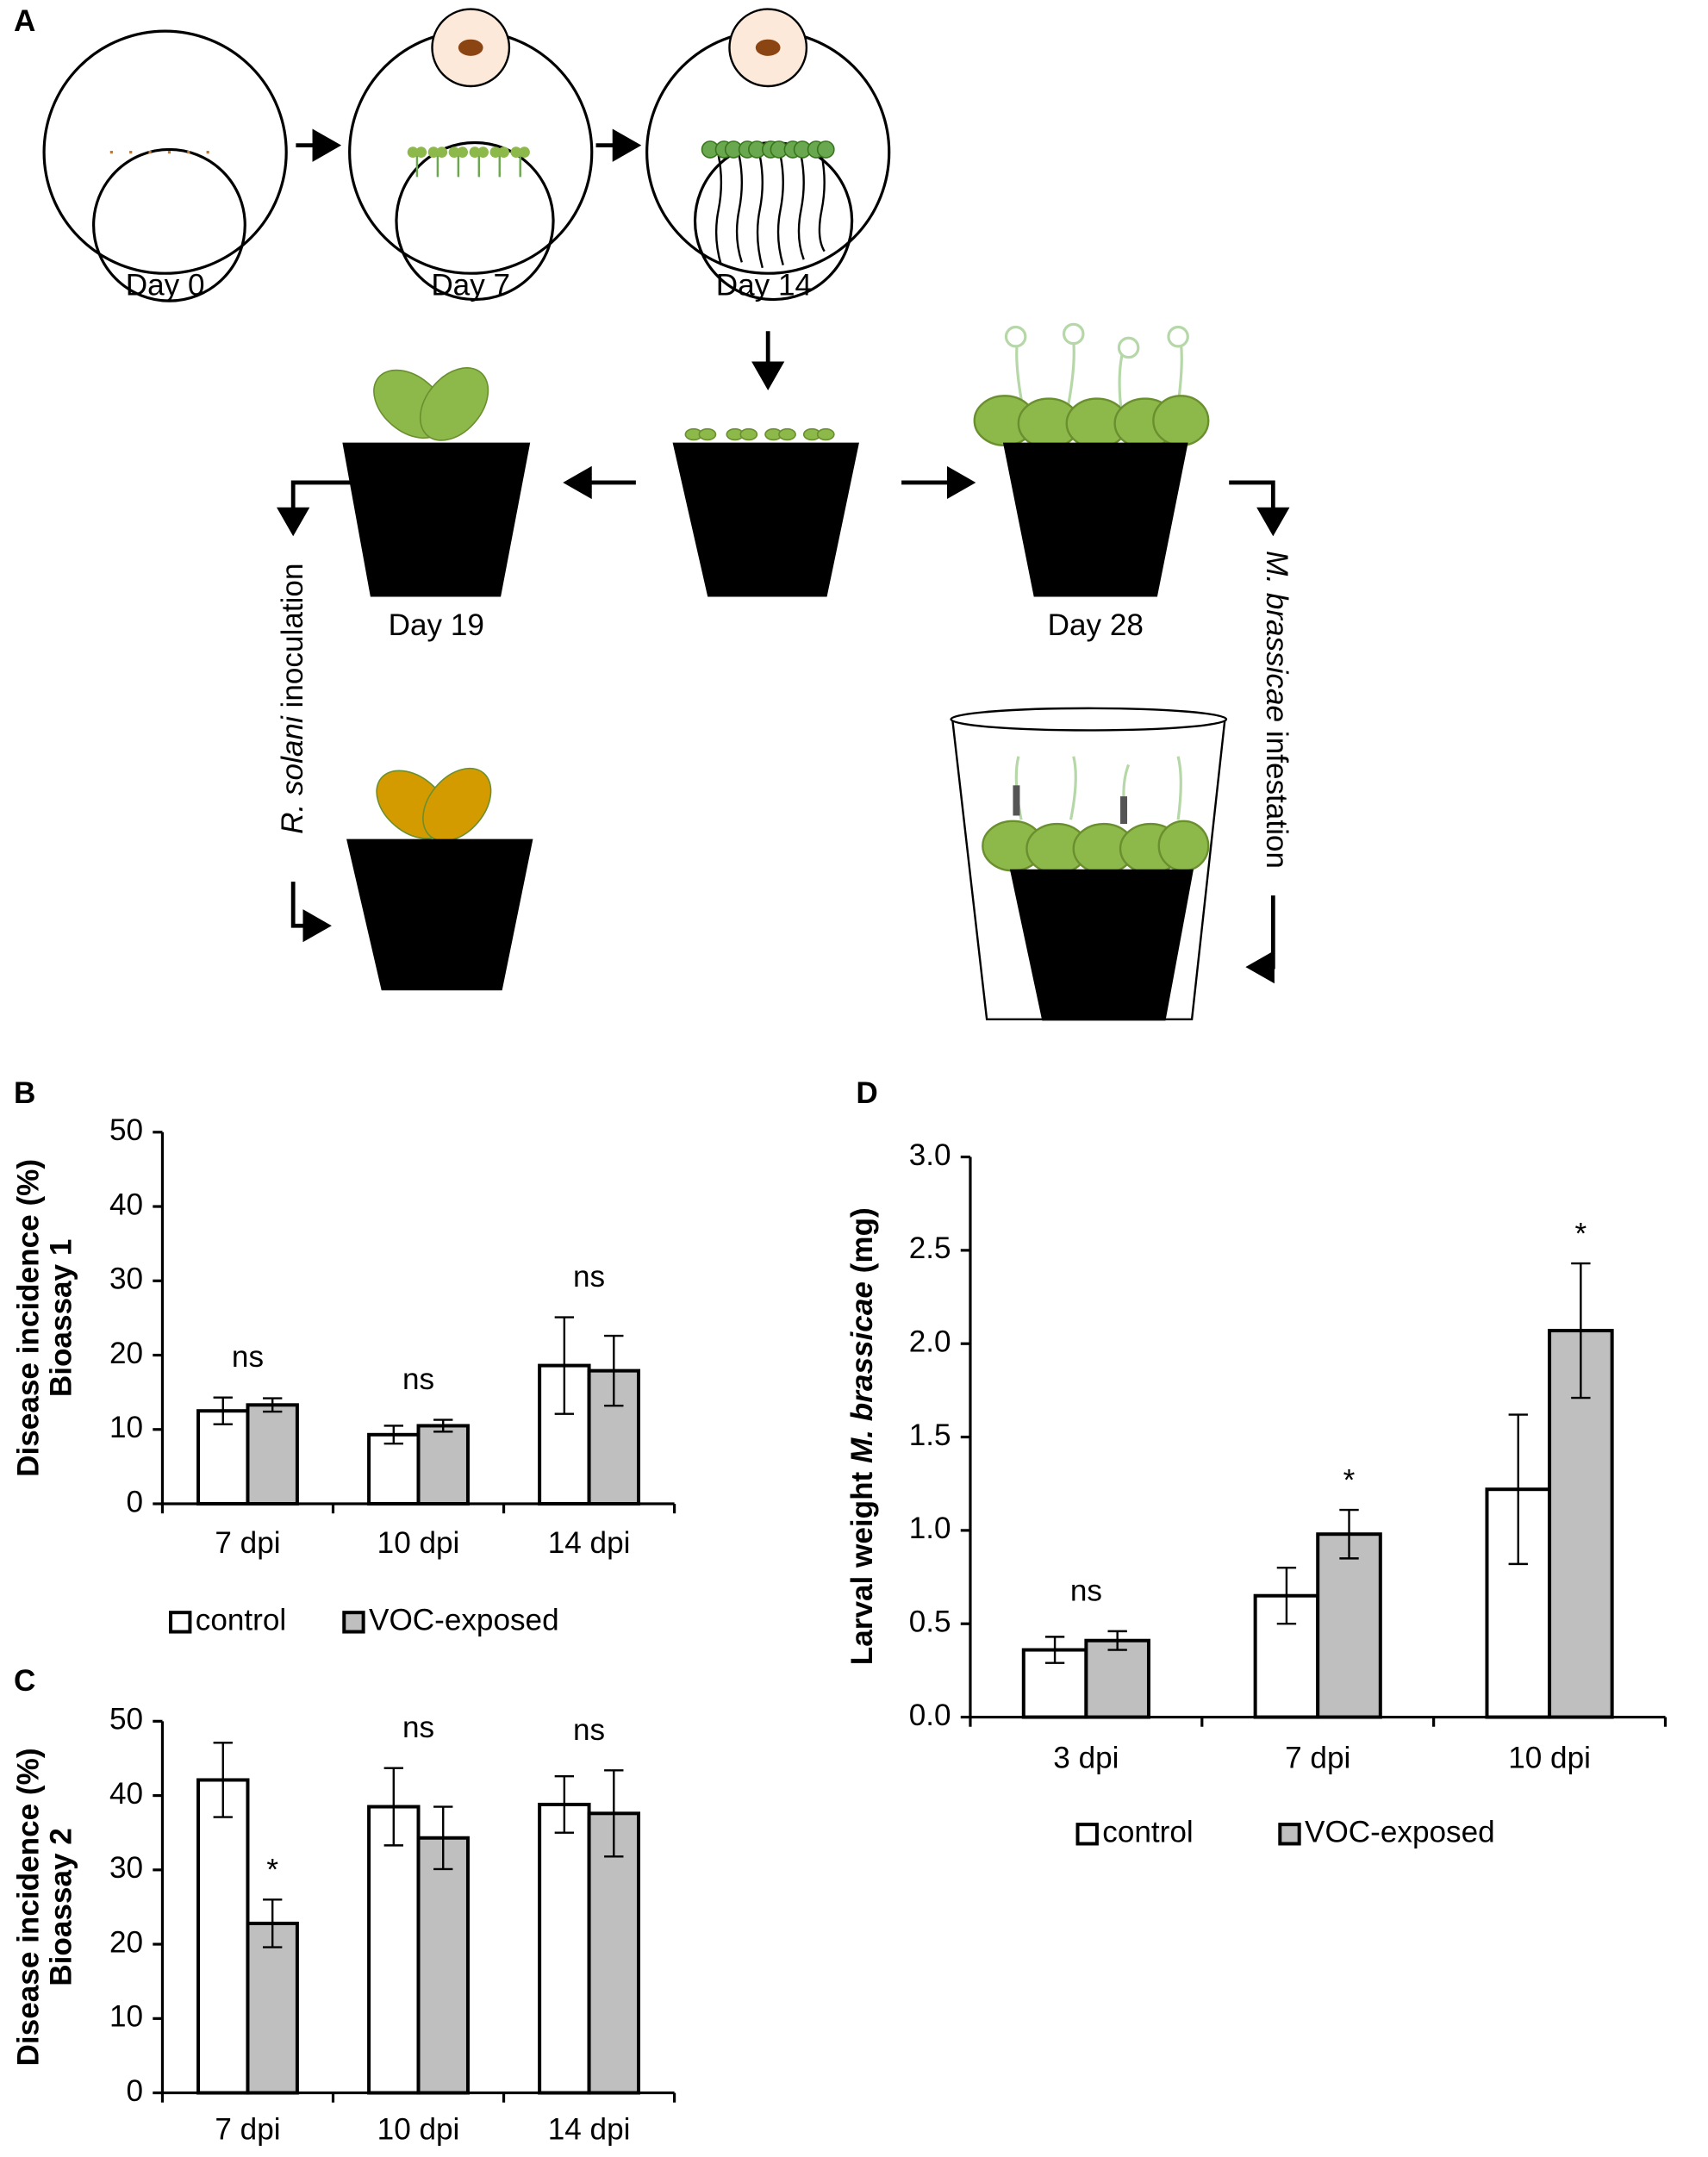 The width and height of the screenshot is (1708, 2157). I want to click on y-tick-label: 1.0, so click(930, 1528).